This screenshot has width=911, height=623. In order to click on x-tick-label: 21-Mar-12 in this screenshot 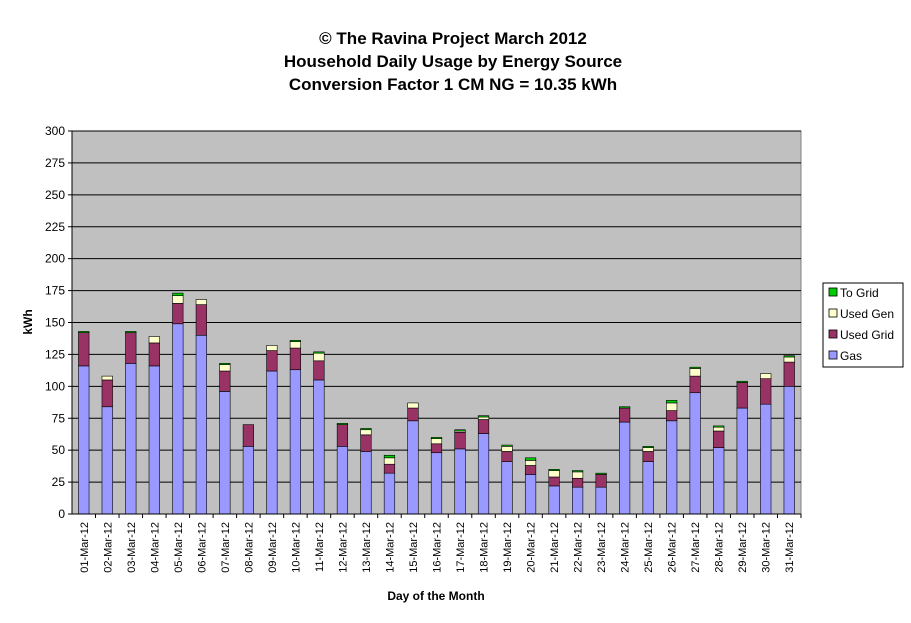, I will do `click(555, 547)`.